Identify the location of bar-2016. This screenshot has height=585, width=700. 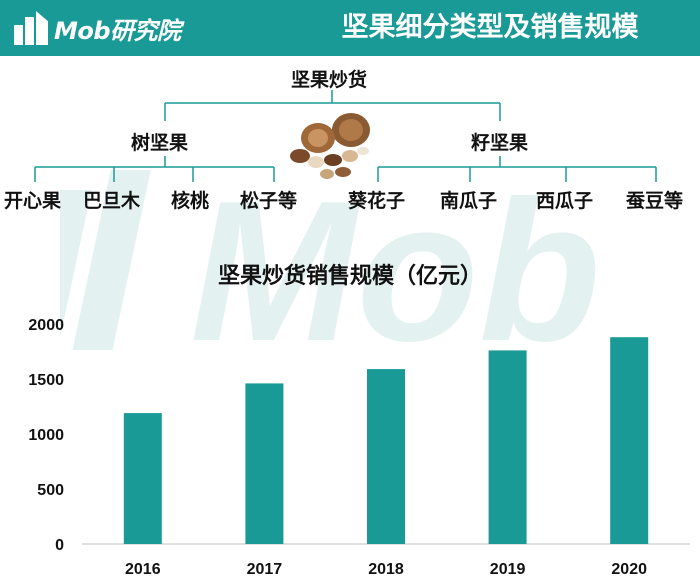
(142, 478).